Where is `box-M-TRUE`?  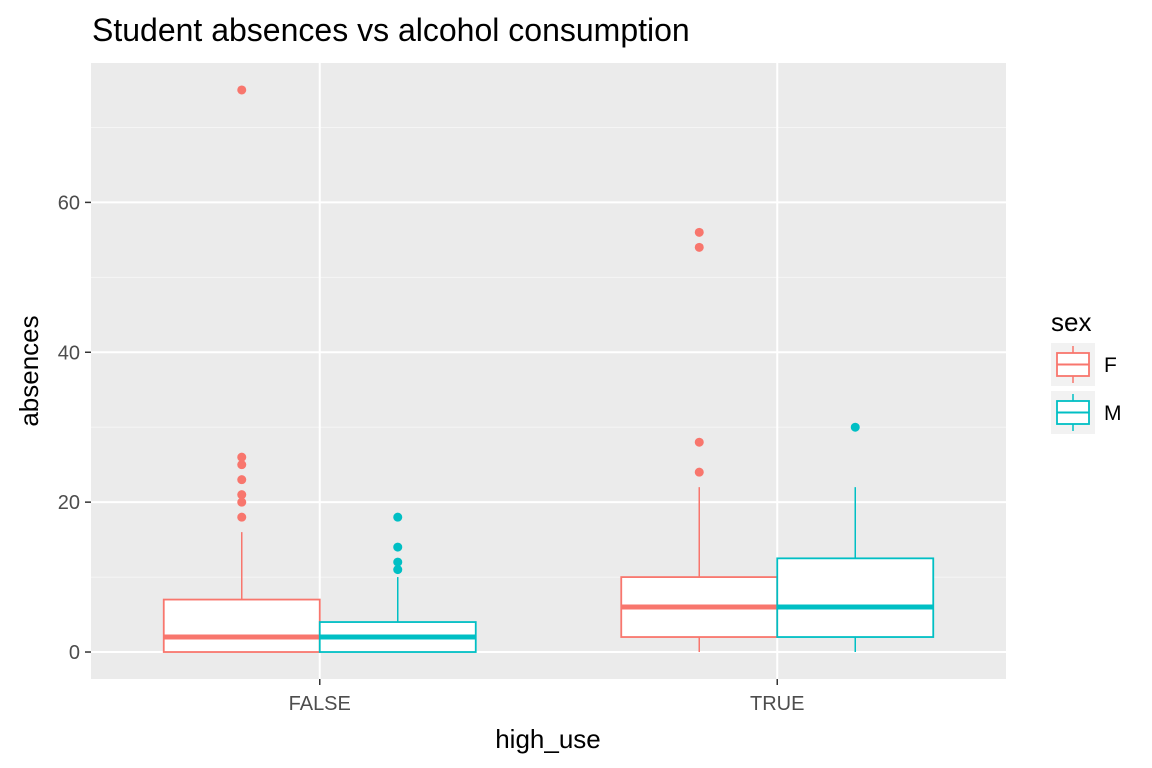 box-M-TRUE is located at coordinates (855, 537).